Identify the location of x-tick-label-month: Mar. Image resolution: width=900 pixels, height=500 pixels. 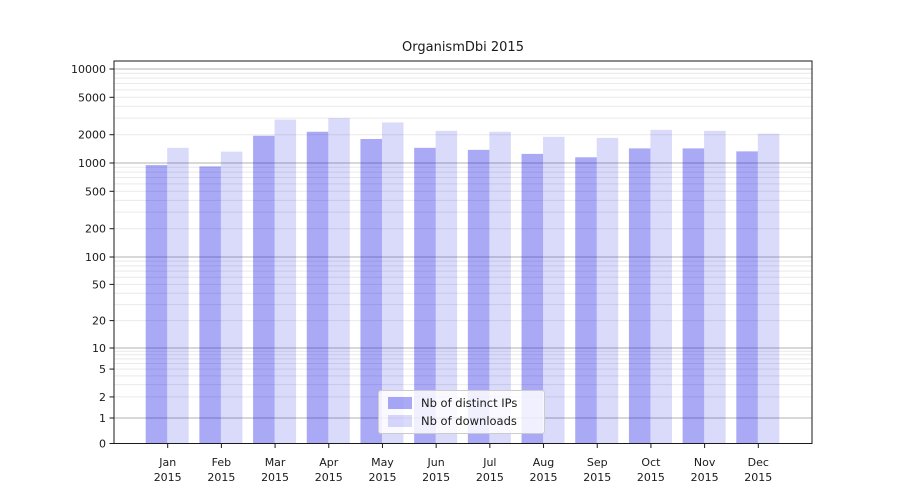
(275, 462).